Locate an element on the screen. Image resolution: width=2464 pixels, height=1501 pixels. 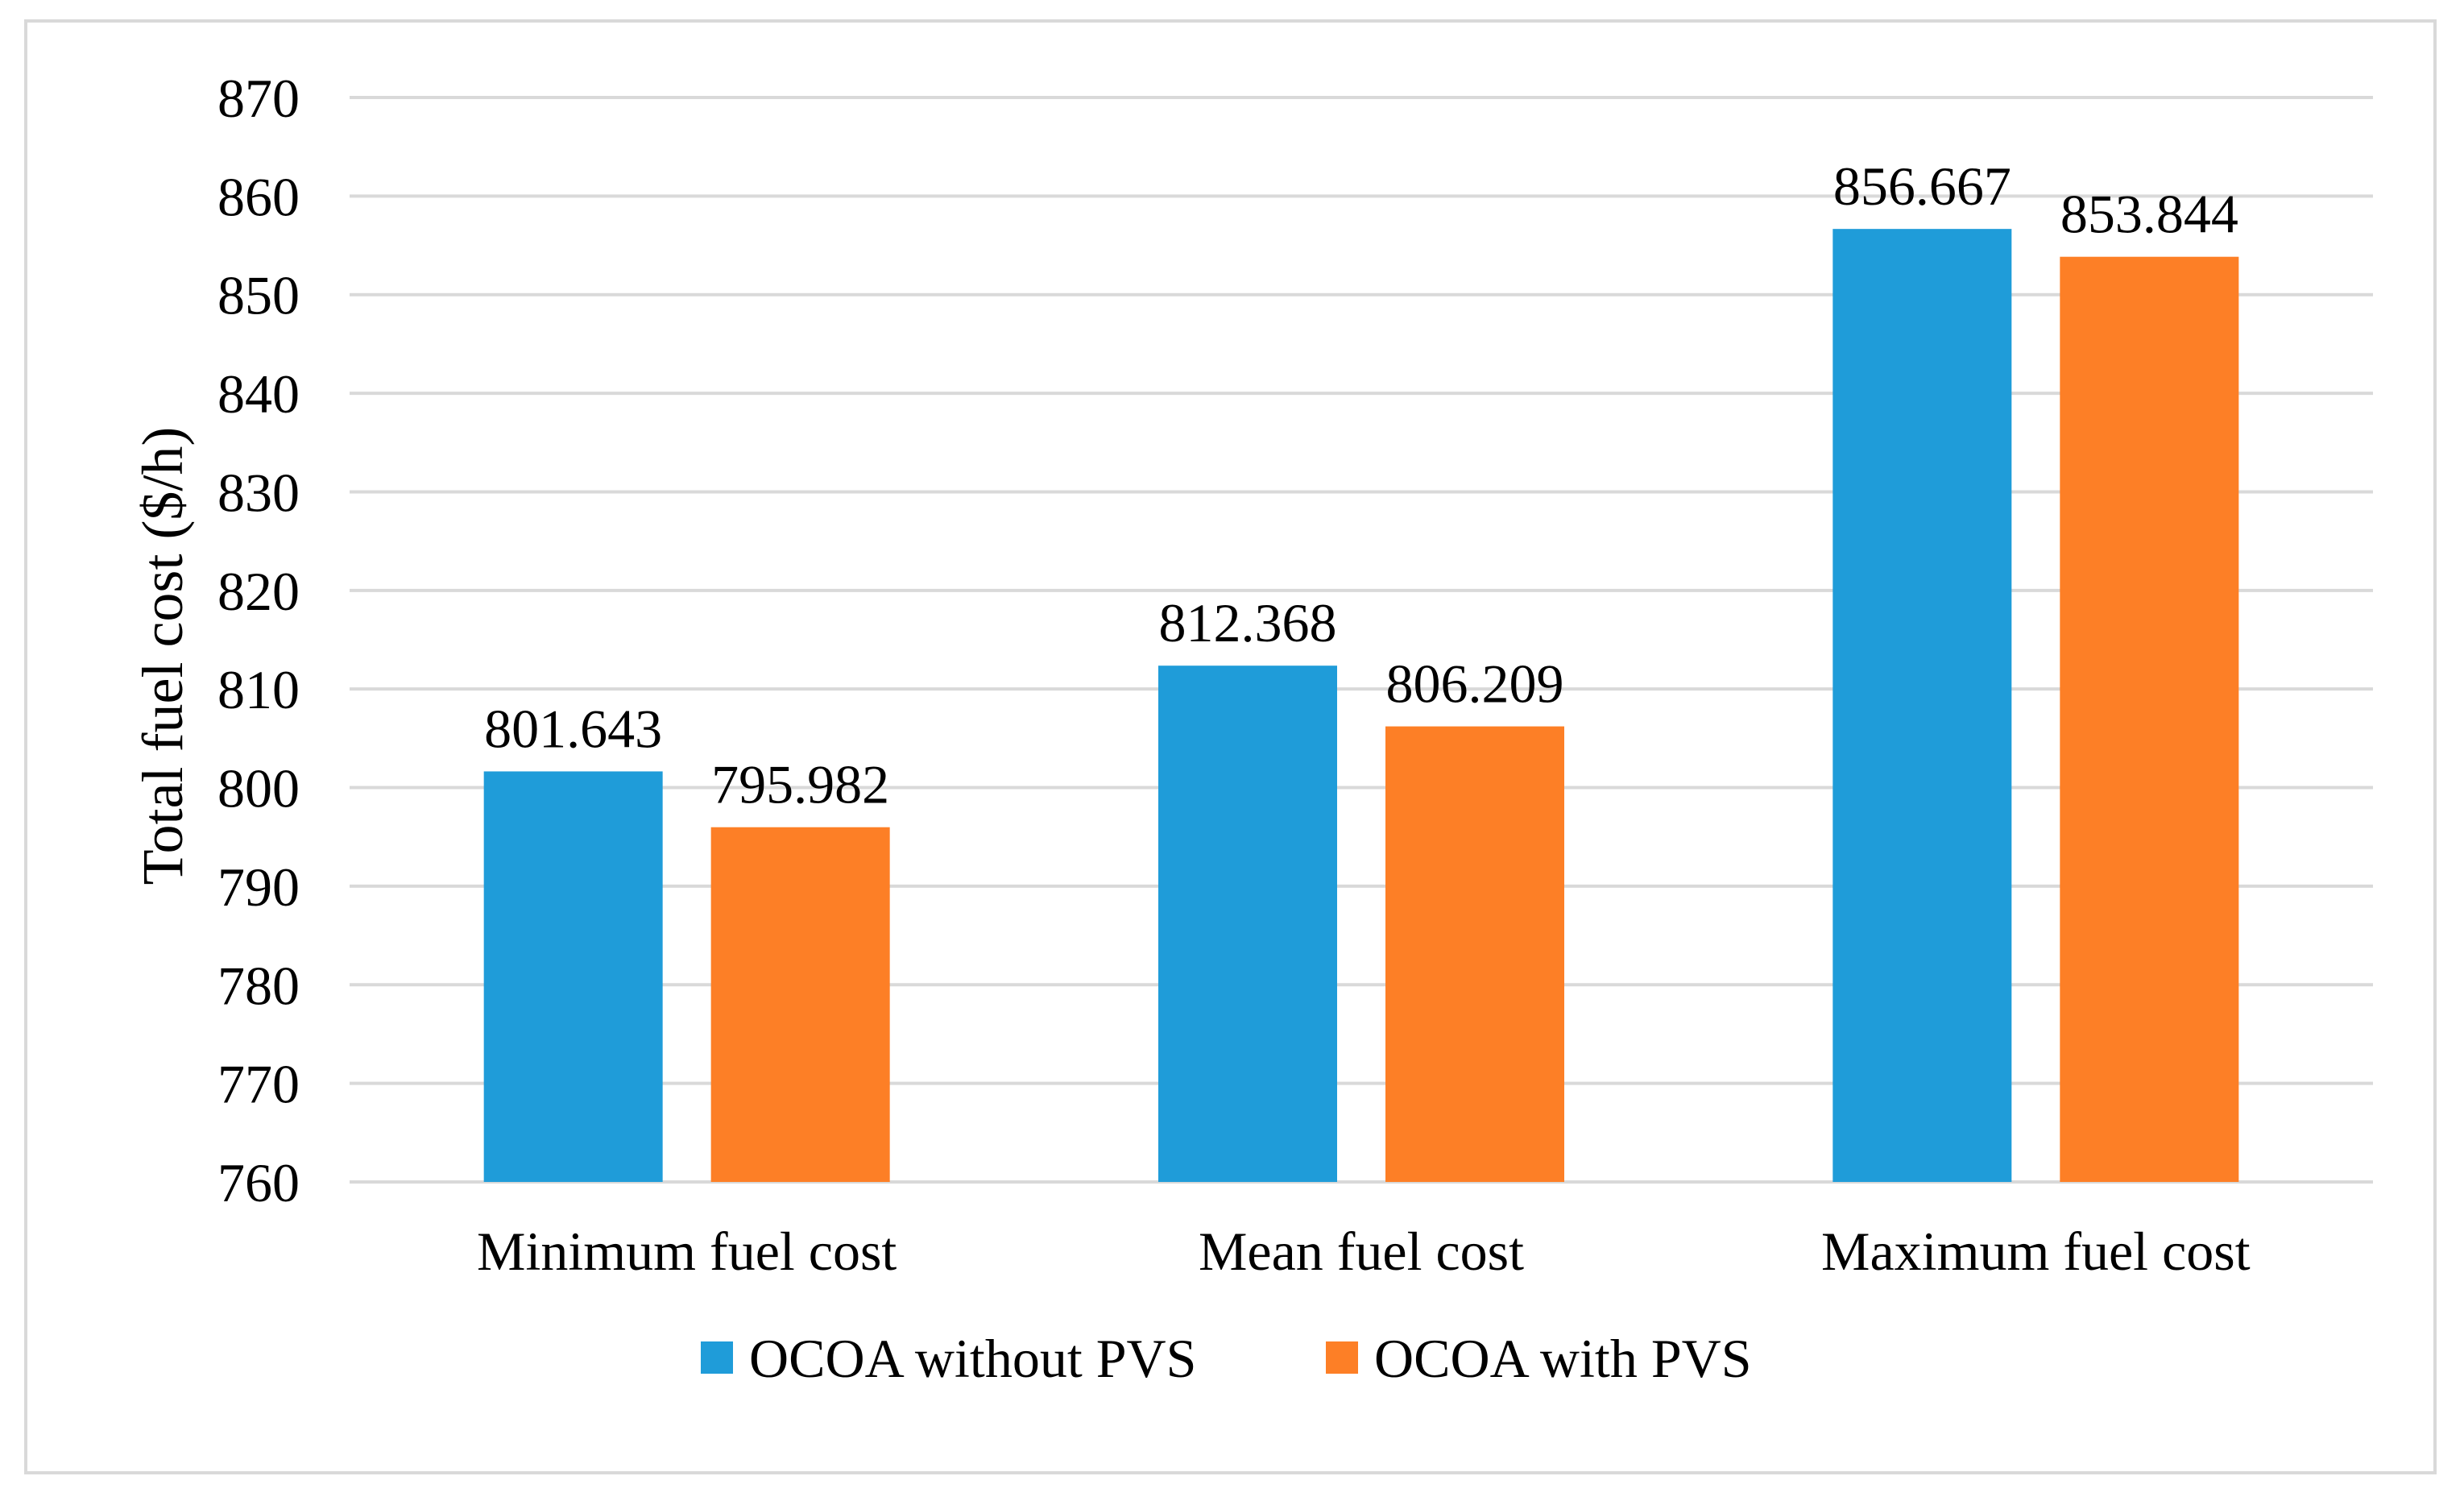
y-tick-label: 780 is located at coordinates (258, 986).